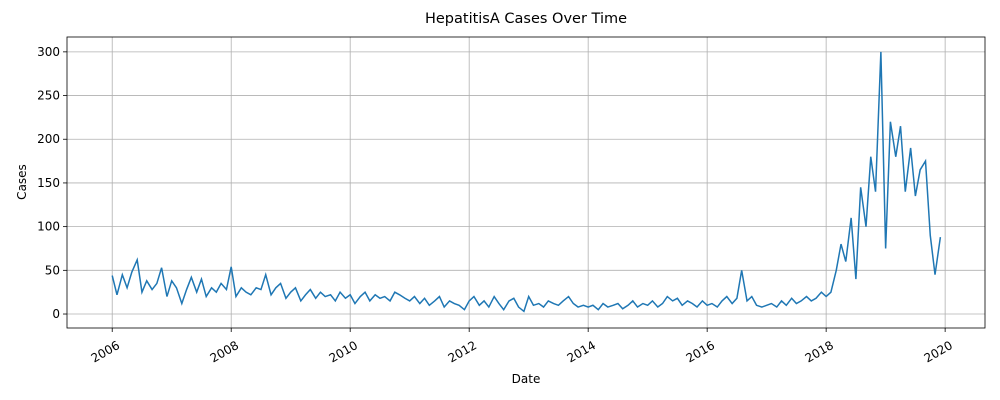 This screenshot has height=400, width=1000. Describe the element at coordinates (343, 351) in the screenshot. I see `x-tick-label: 2010` at that location.